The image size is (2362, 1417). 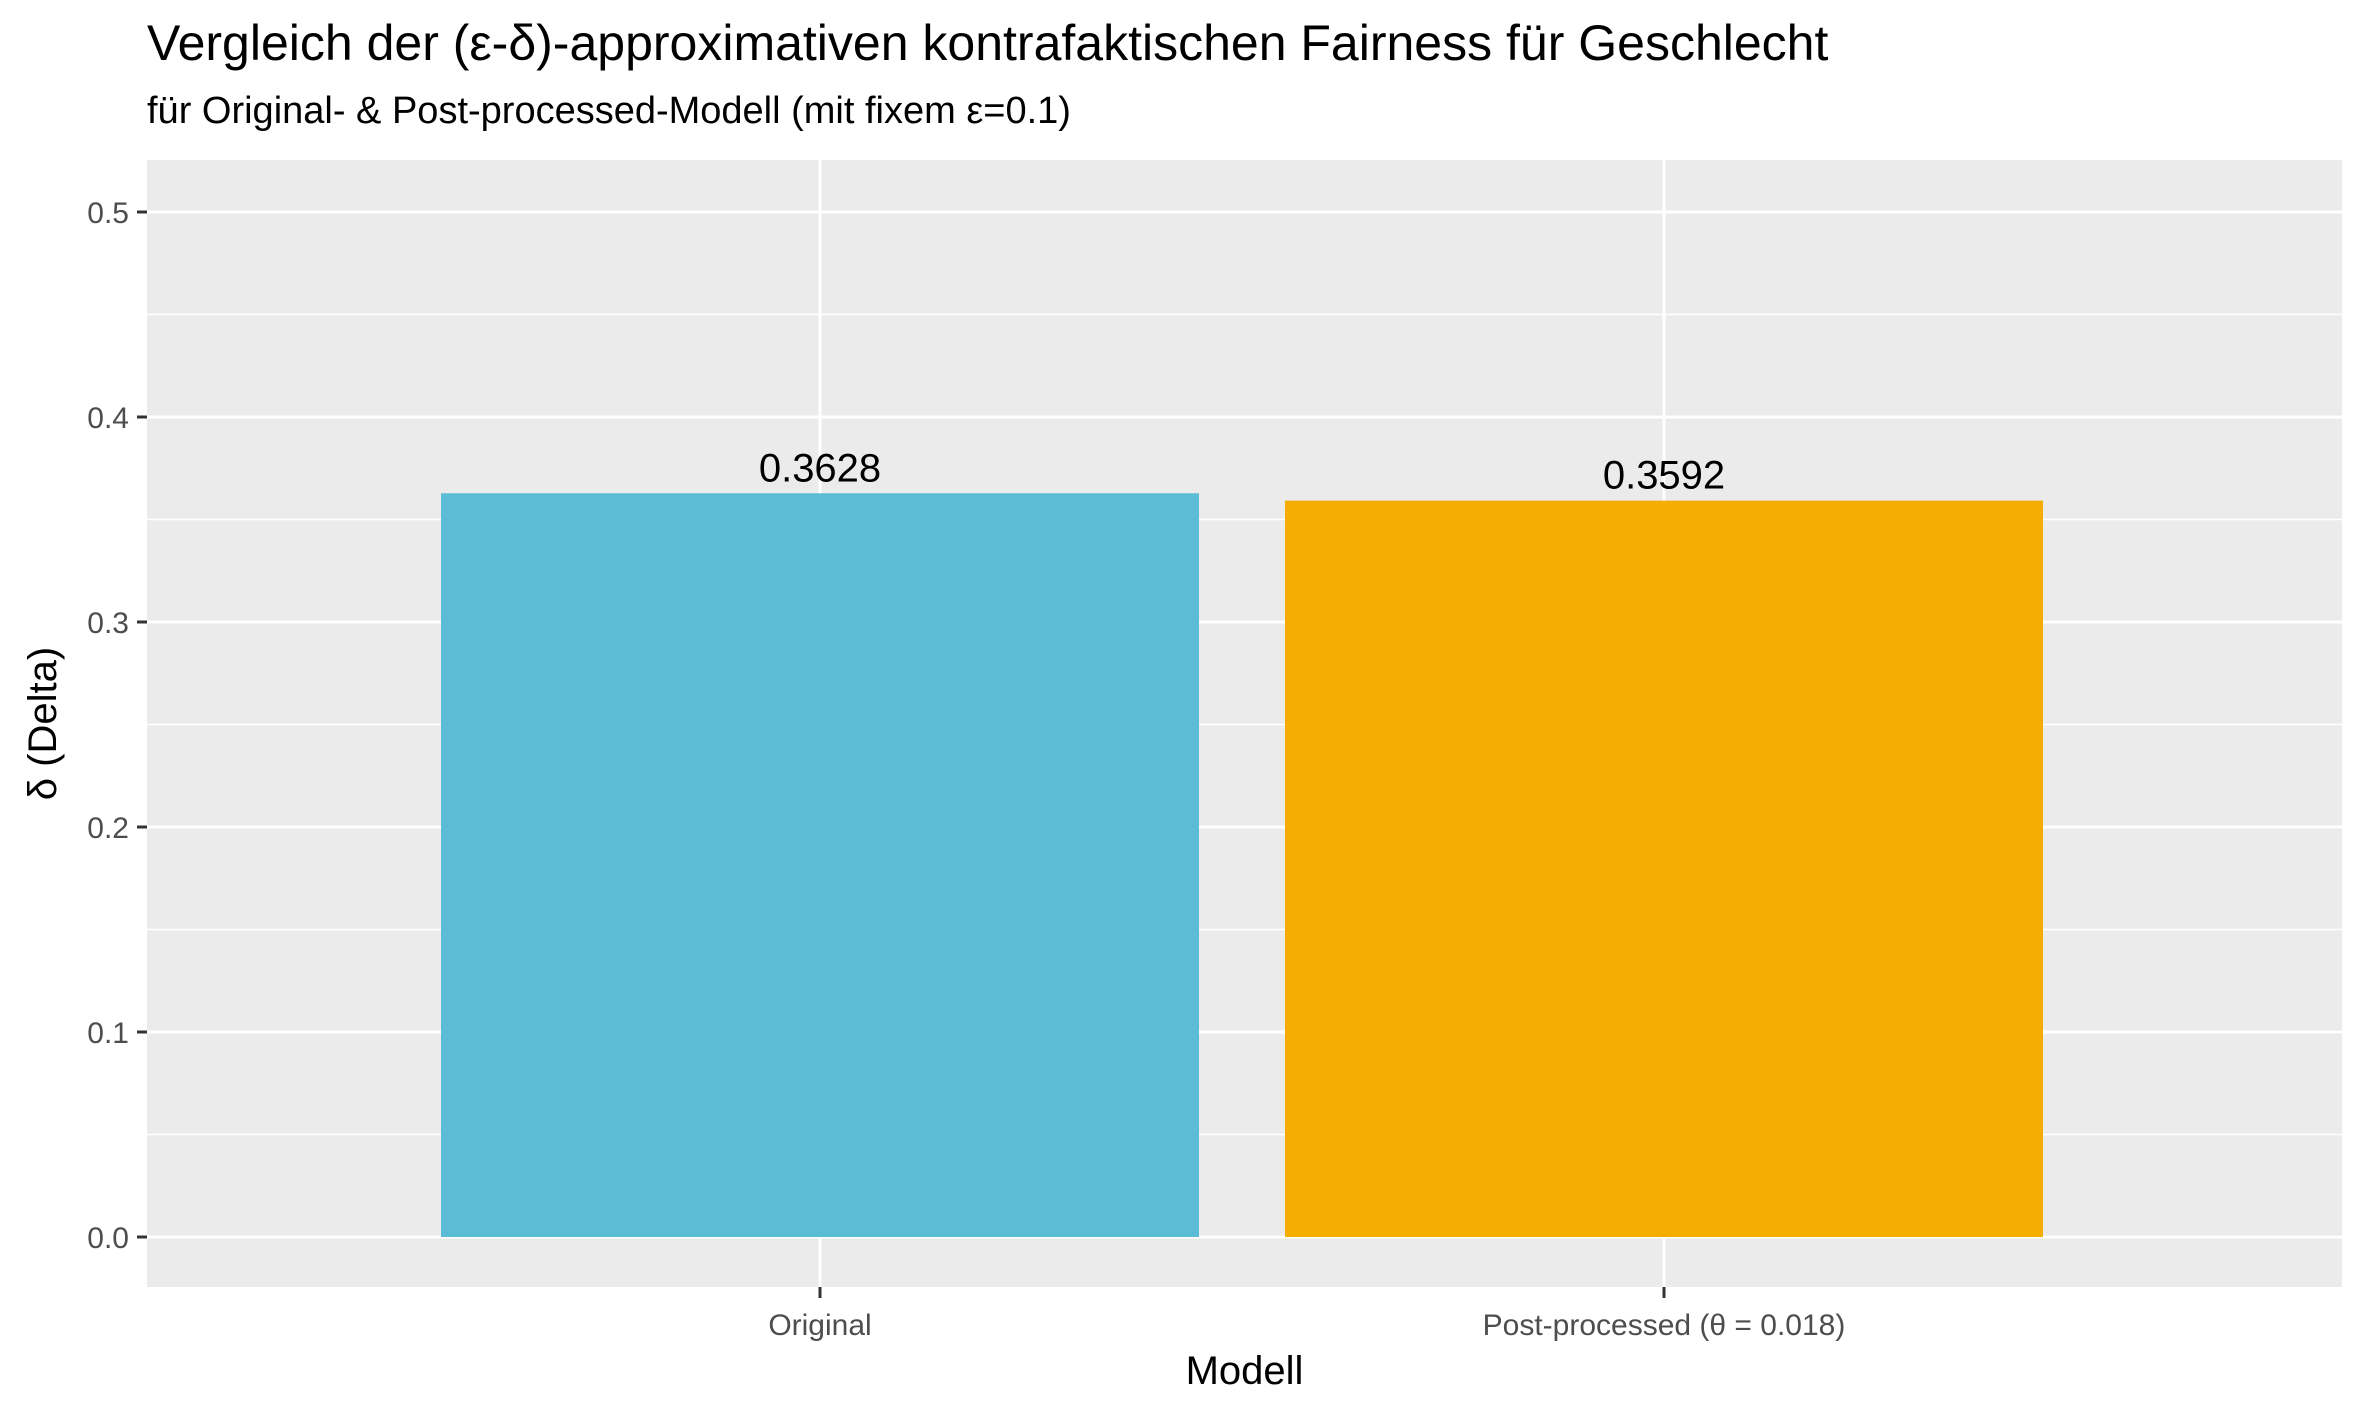 What do you see at coordinates (1245, 1371) in the screenshot?
I see `x-axis-title: Modell` at bounding box center [1245, 1371].